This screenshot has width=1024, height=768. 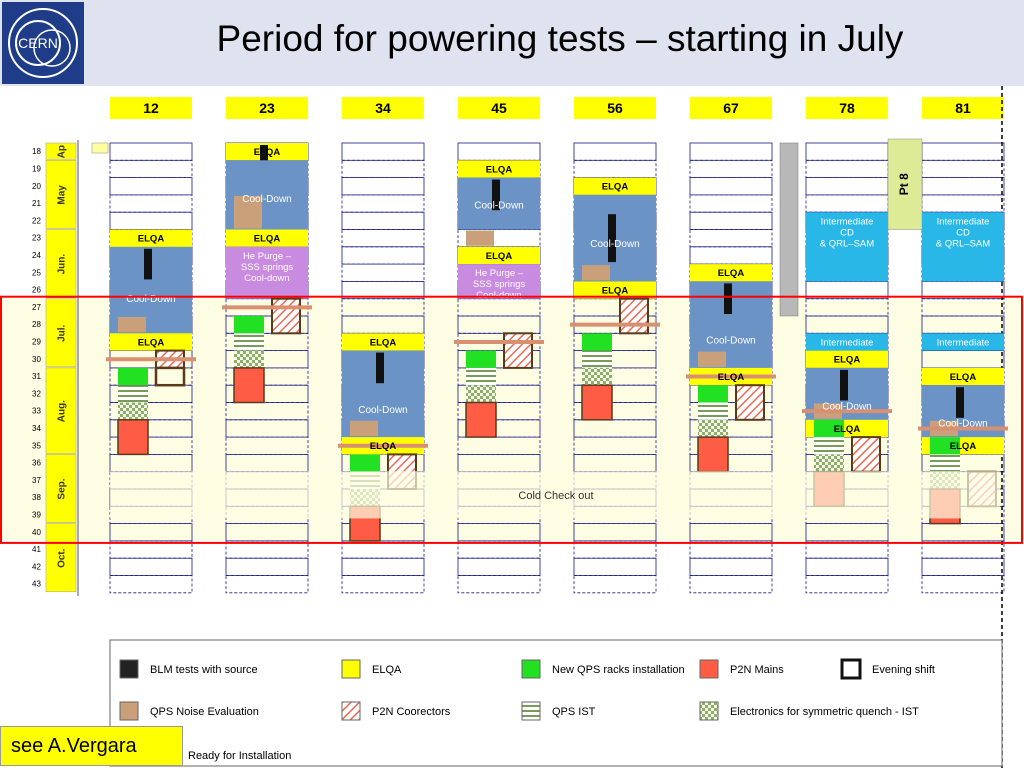 I want to click on week-label: 18, so click(x=36, y=151).